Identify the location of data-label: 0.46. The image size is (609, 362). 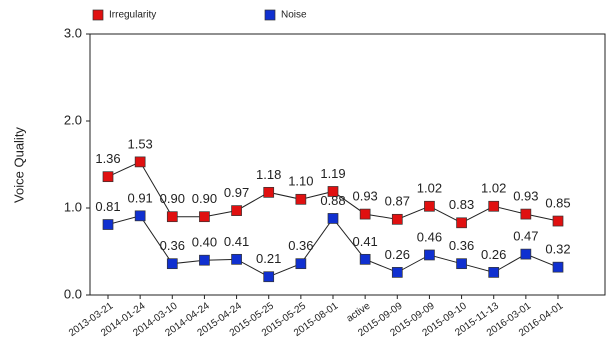
(429, 236).